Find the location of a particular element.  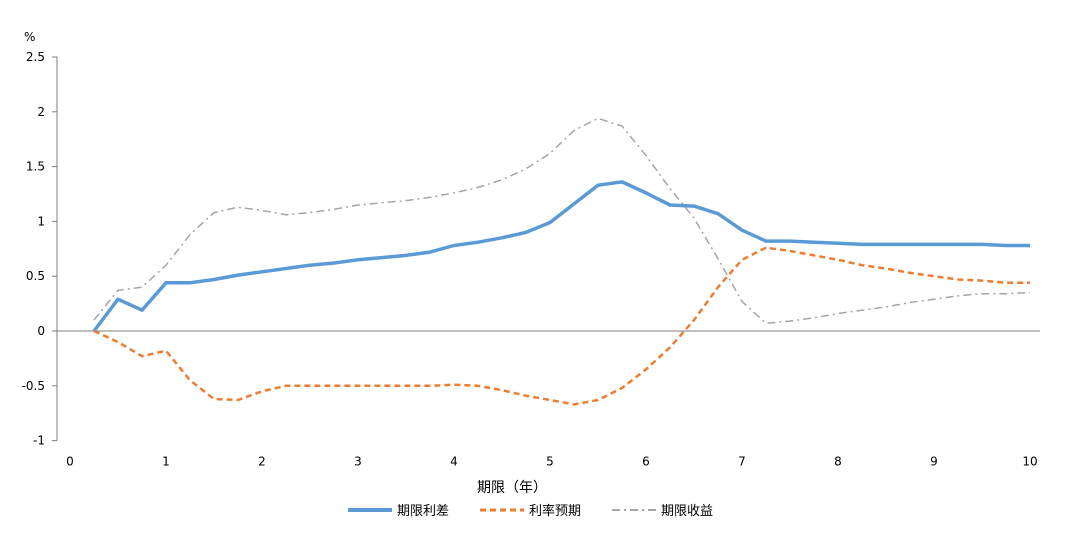

x-tick-label: 8 is located at coordinates (838, 462).